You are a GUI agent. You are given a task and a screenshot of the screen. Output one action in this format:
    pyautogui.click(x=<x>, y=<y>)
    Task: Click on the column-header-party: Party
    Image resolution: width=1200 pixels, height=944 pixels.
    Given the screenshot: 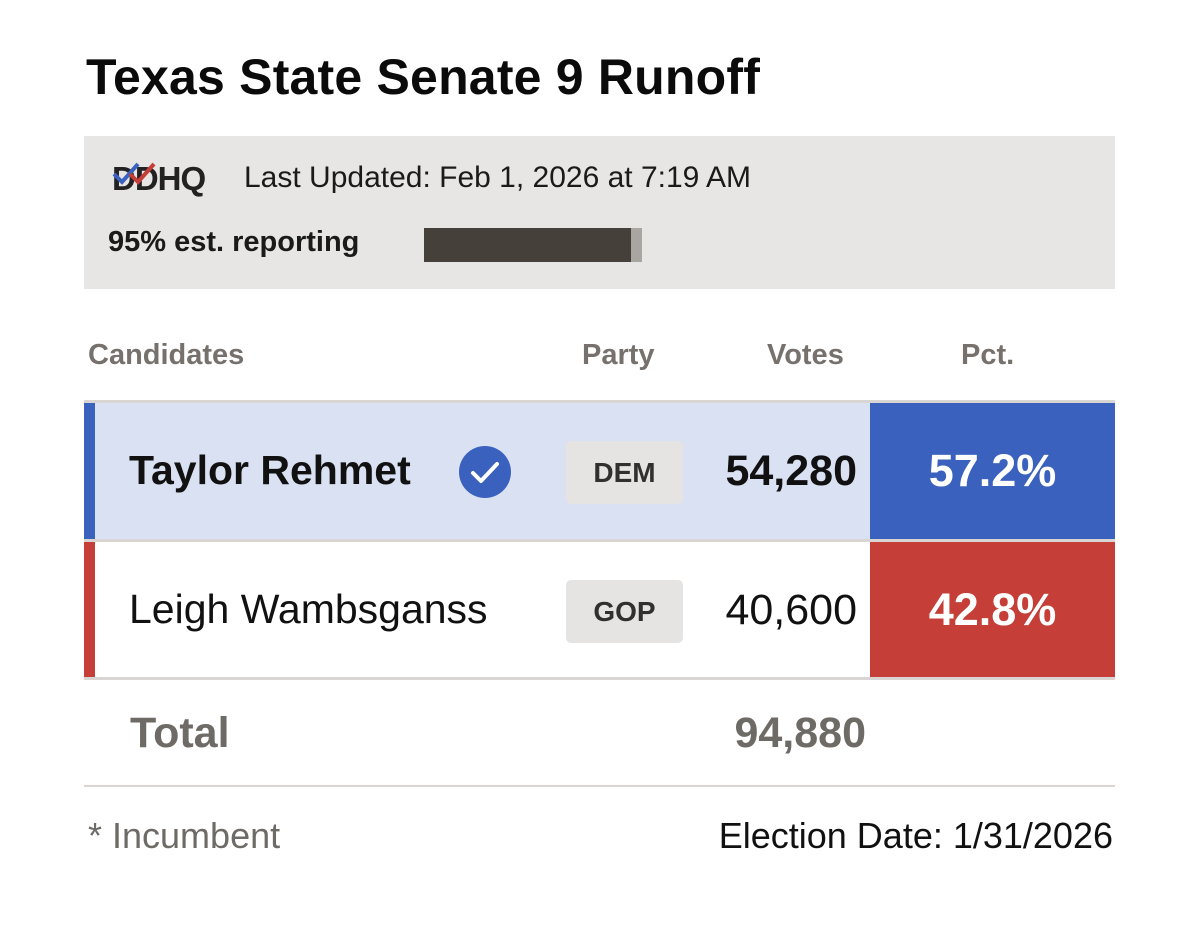 What is the action you would take?
    pyautogui.click(x=618, y=355)
    